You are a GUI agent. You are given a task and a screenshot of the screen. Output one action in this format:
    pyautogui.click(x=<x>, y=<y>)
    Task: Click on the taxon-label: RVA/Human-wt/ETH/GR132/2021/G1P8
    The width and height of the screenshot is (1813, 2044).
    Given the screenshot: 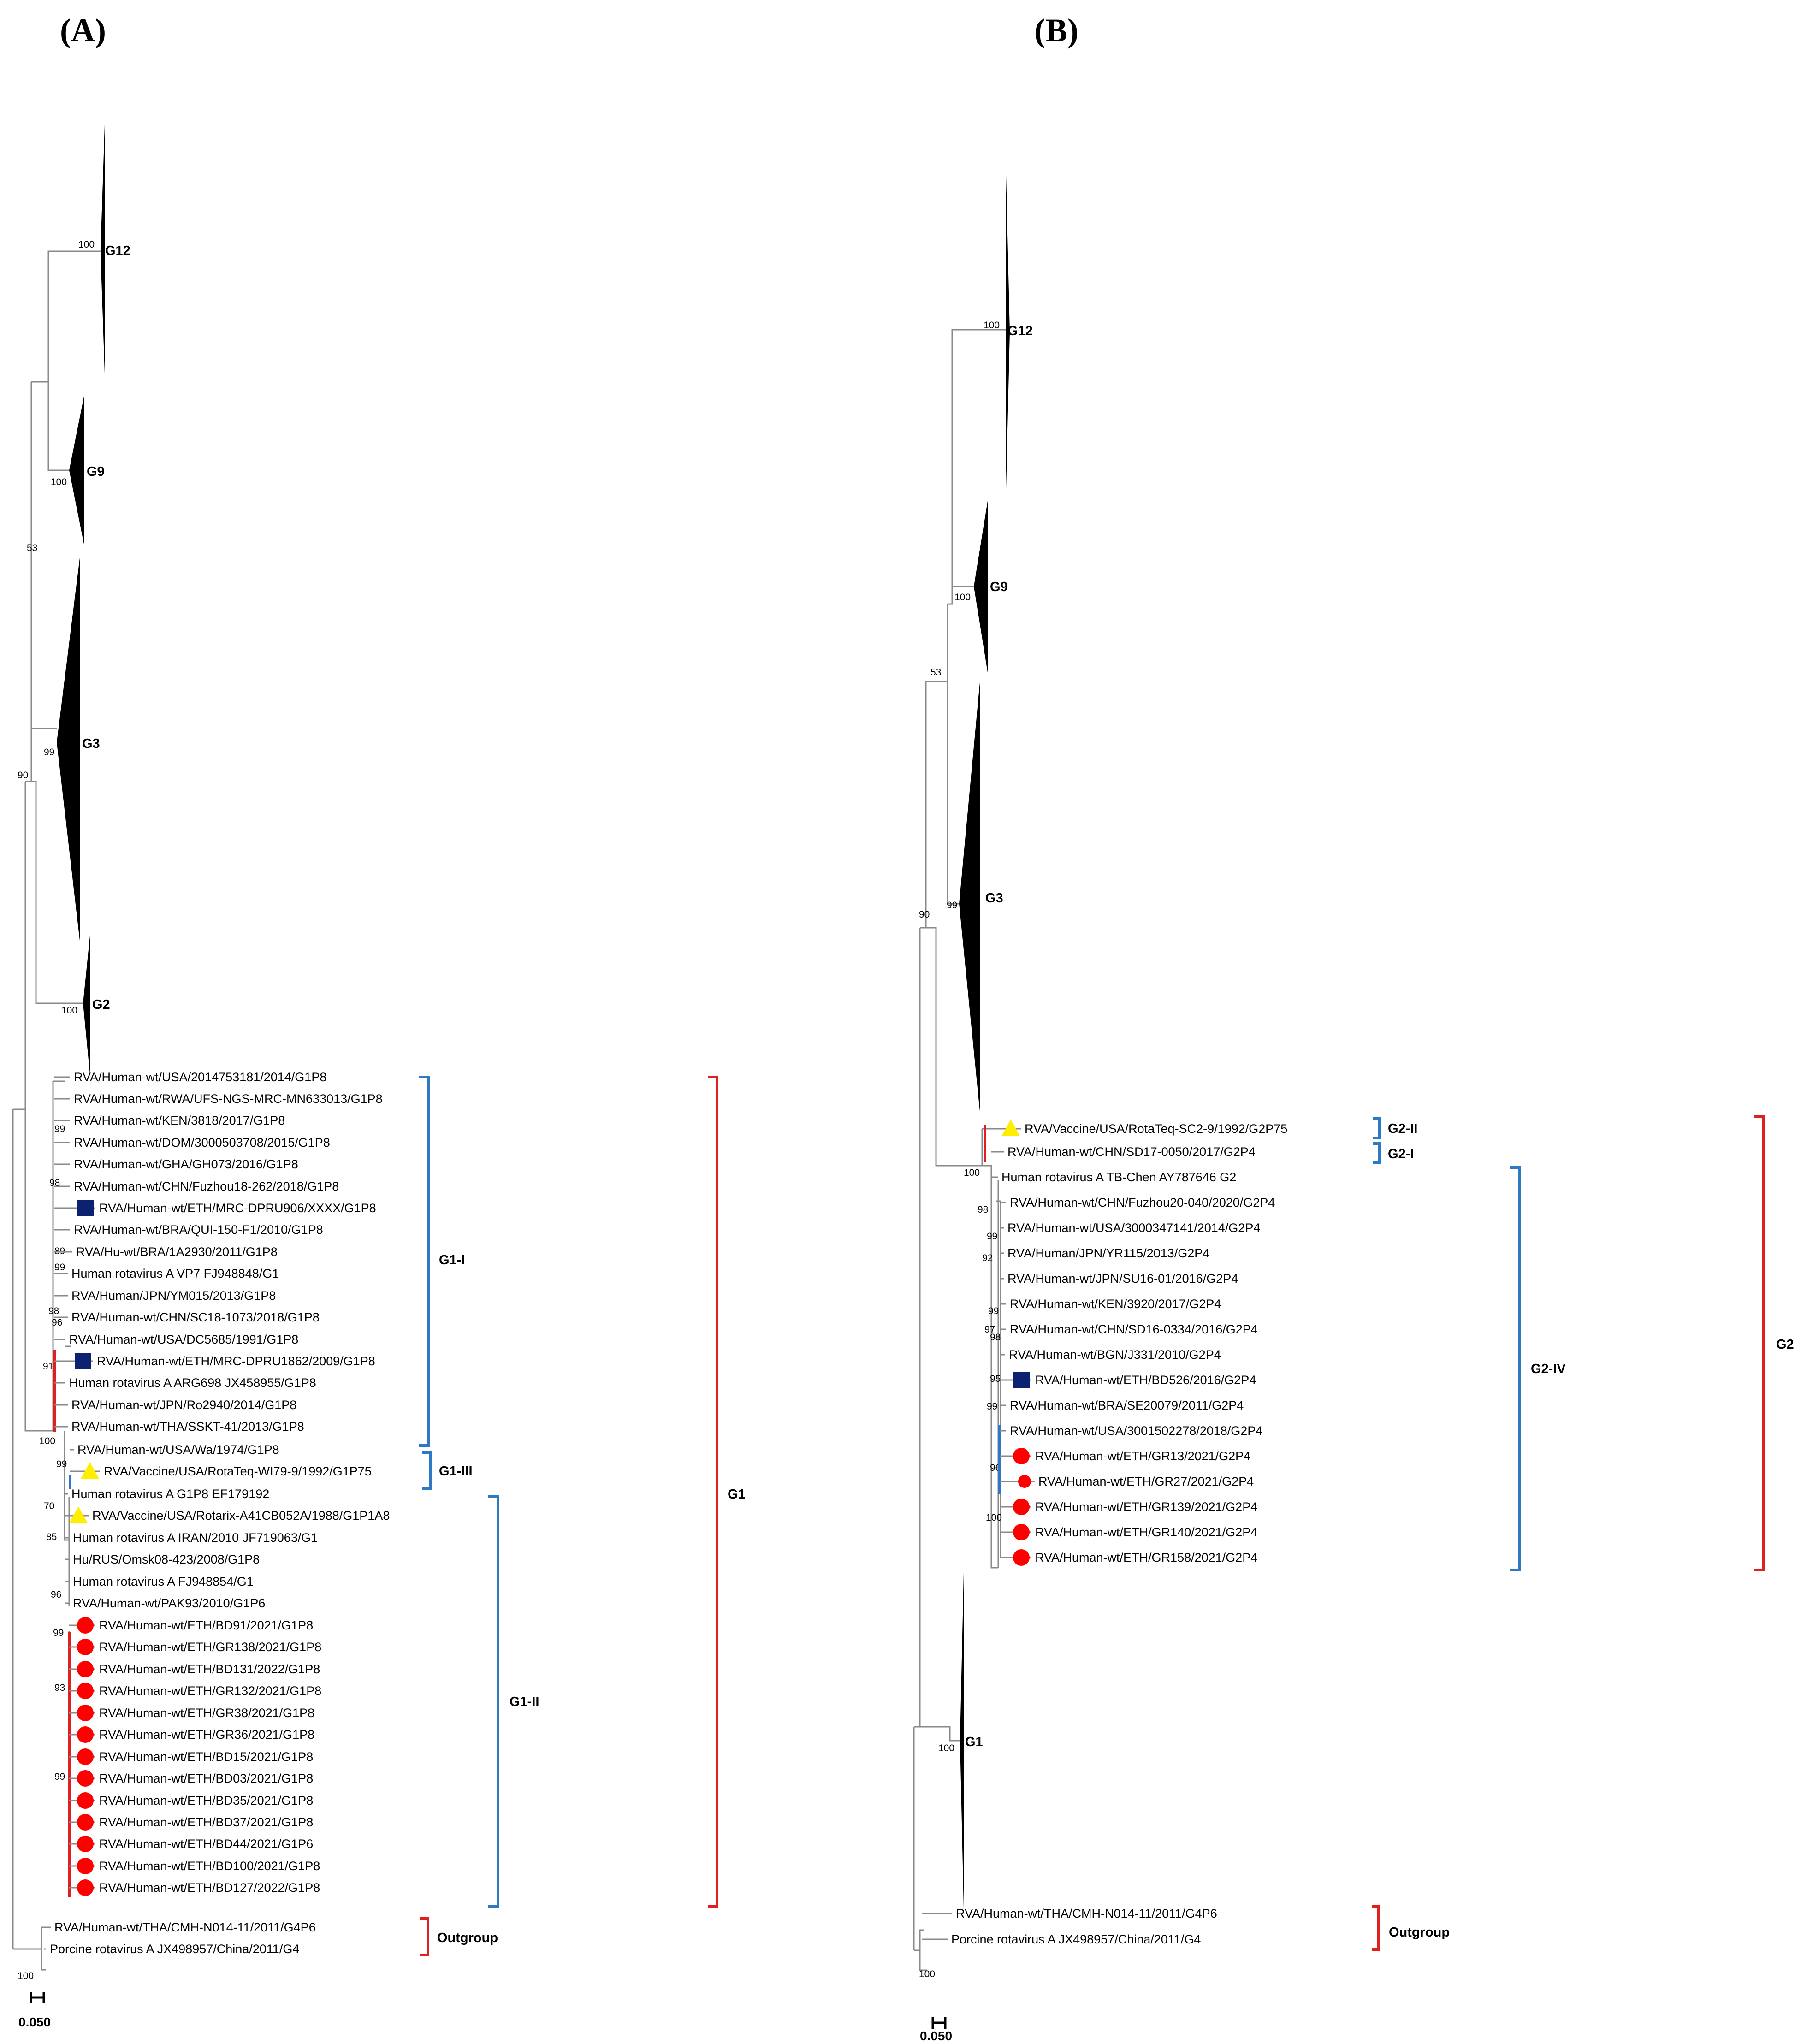 What is the action you would take?
    pyautogui.click(x=210, y=1691)
    